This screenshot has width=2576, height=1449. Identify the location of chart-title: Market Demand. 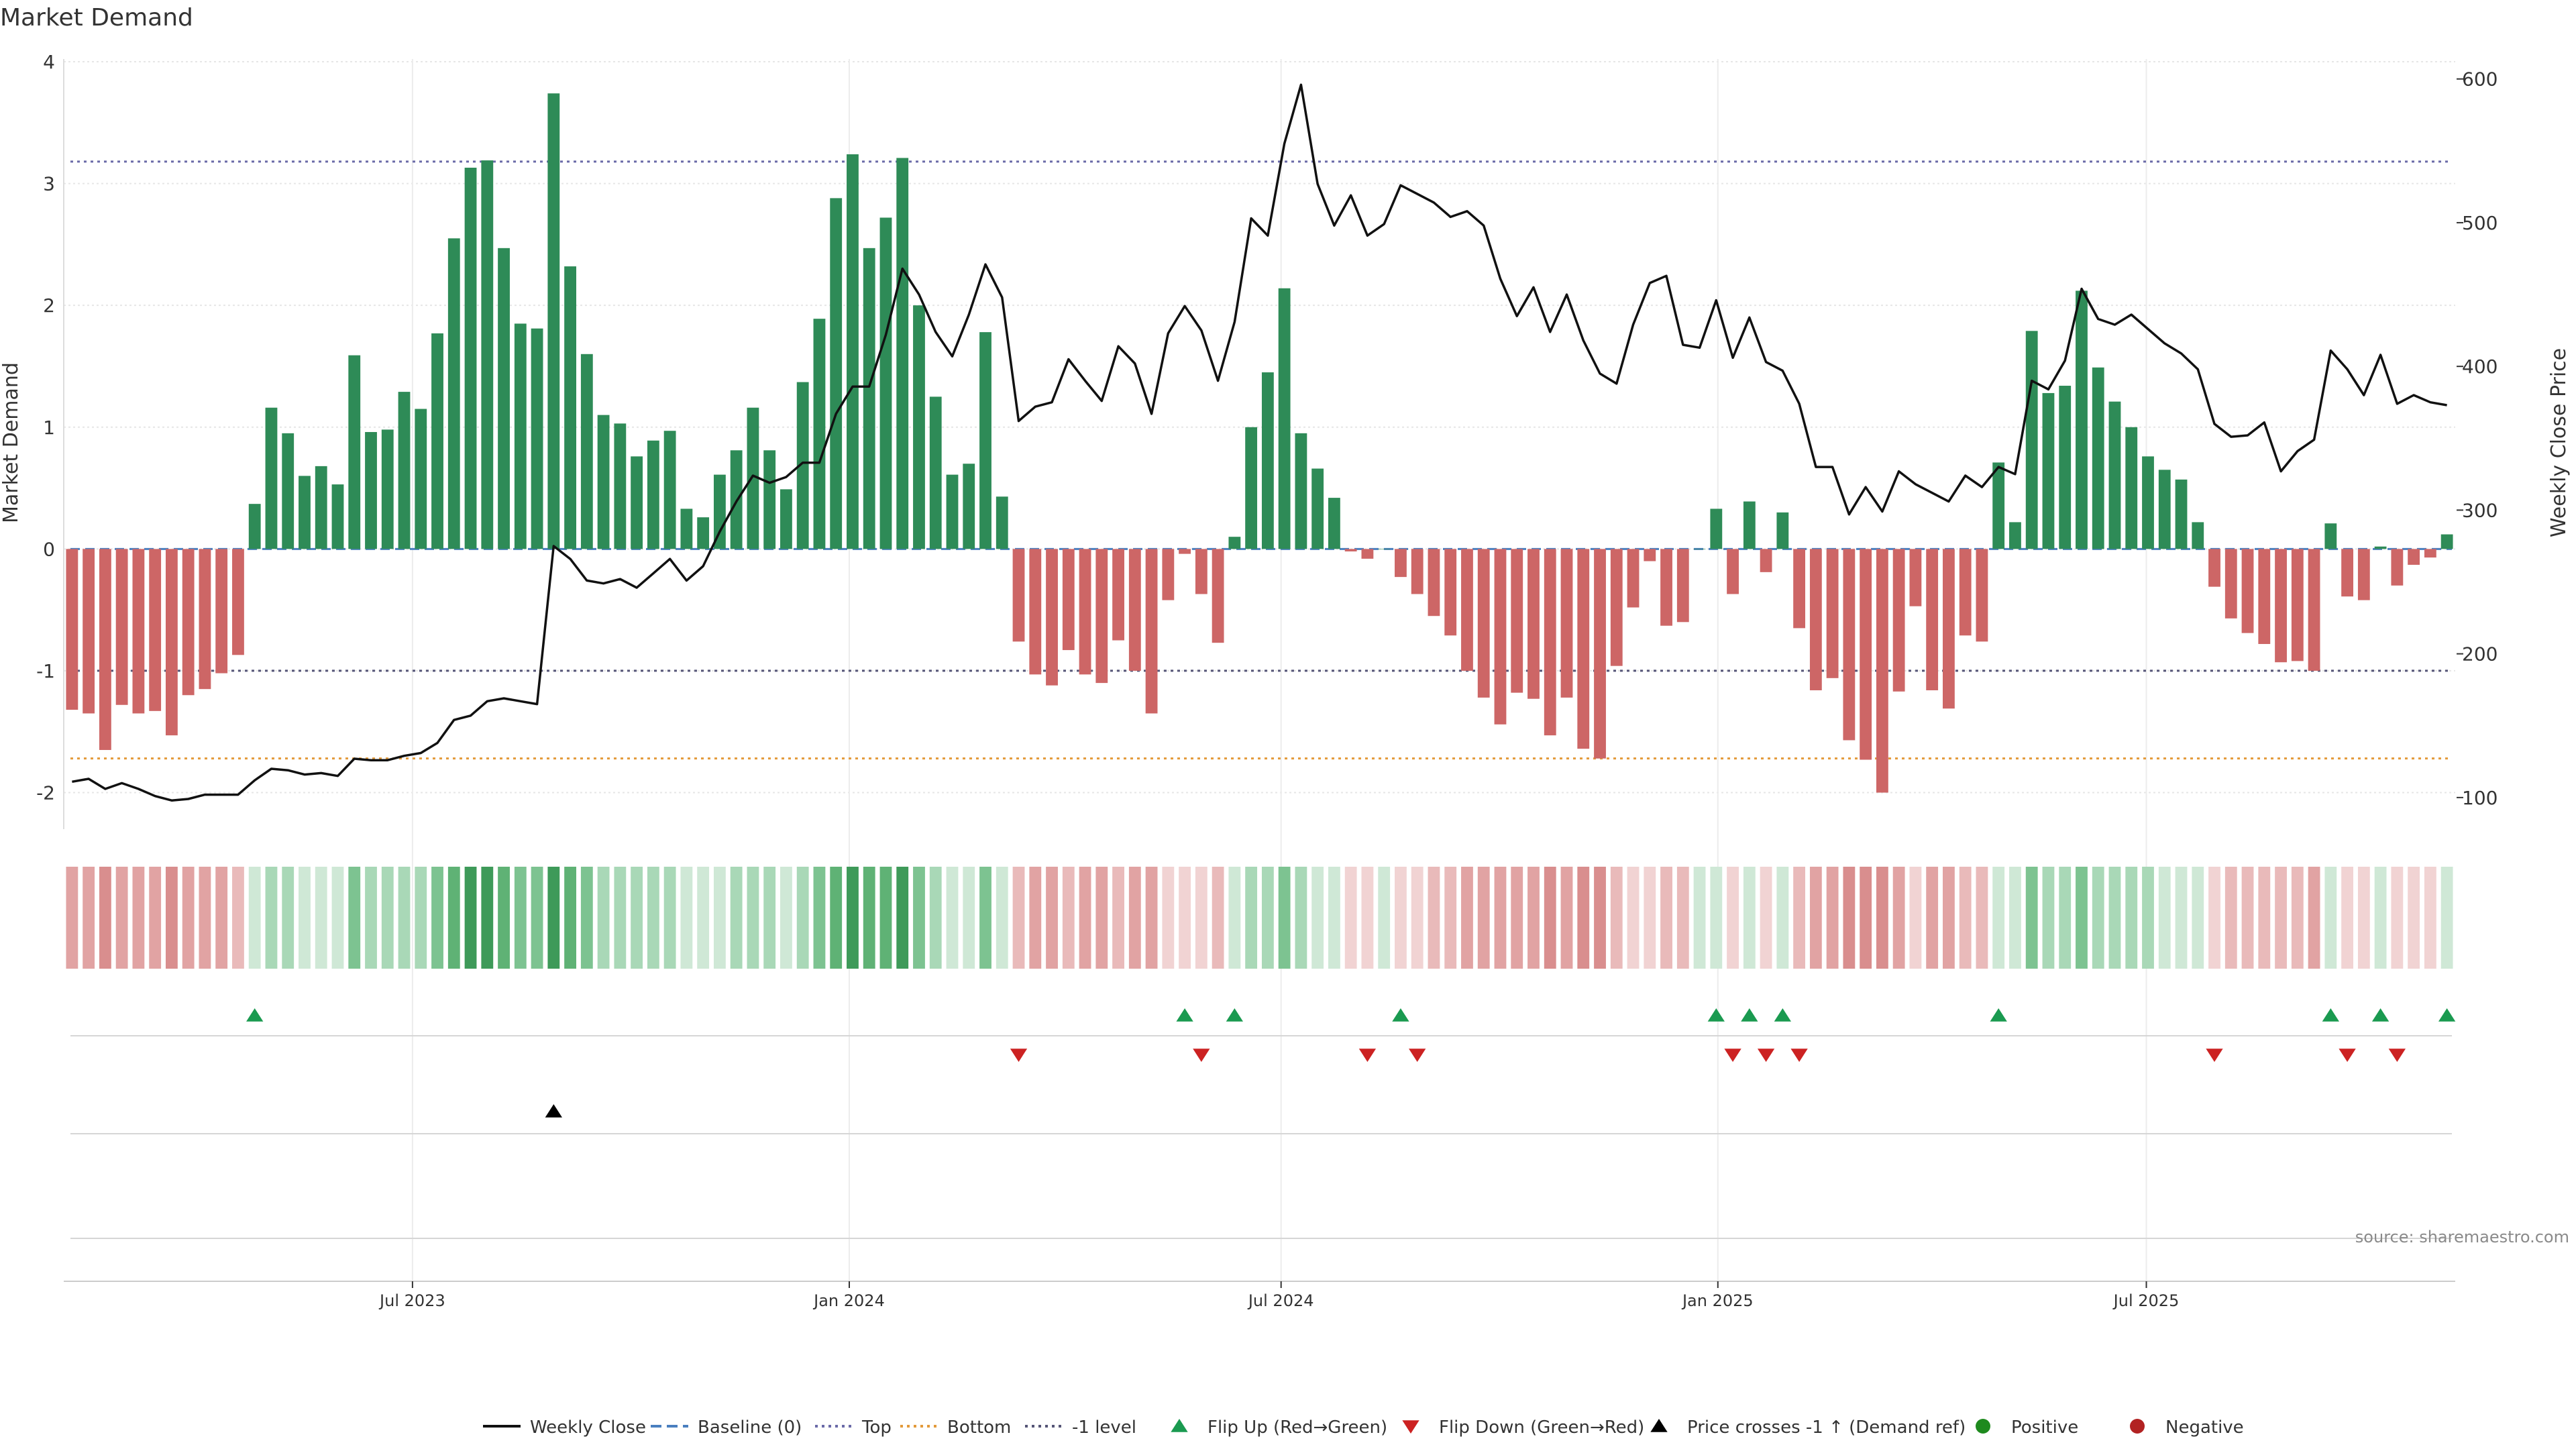
(96, 18).